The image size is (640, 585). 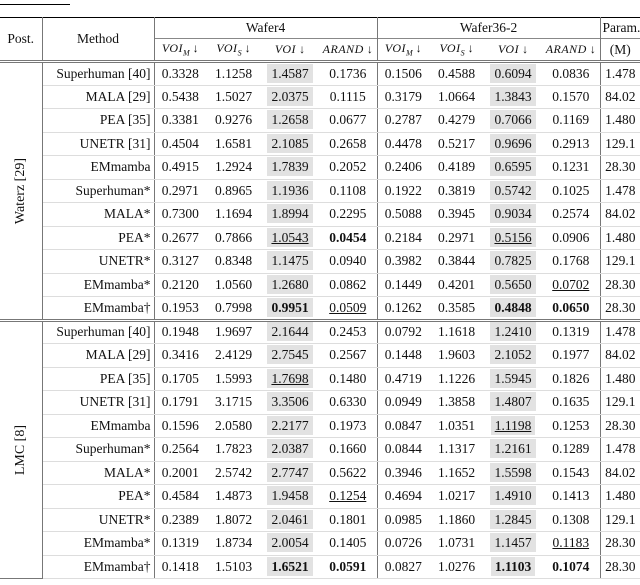 I want to click on value-cell: 0.0702, so click(x=571, y=285).